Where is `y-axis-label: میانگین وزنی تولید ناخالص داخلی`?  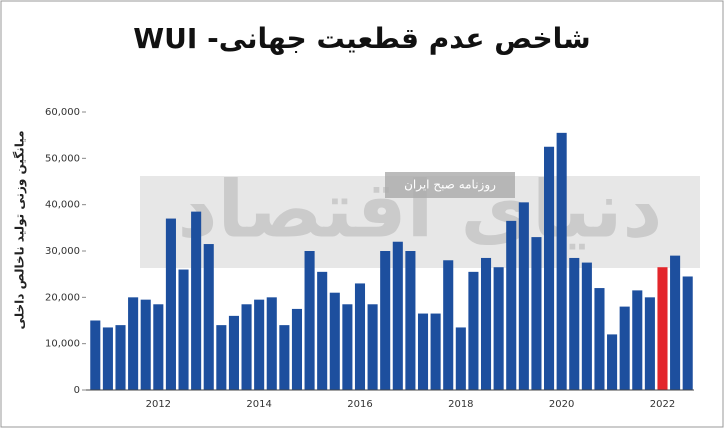 y-axis-label: میانگین وزنی تولید ناخالص داخلی is located at coordinates (20, 229).